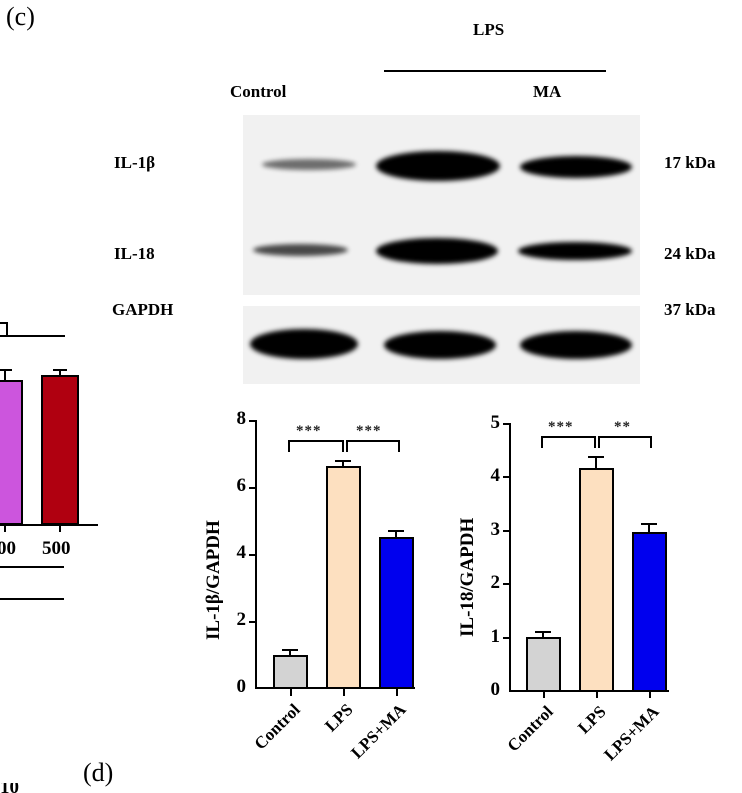 This screenshot has height=793, width=742. Describe the element at coordinates (49, 525) in the screenshot. I see `left-partial-x-axis` at that location.